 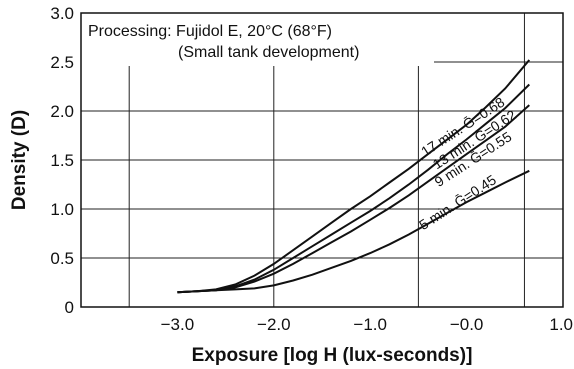 What do you see at coordinates (69, 307) in the screenshot?
I see `y-tick-label: 0` at bounding box center [69, 307].